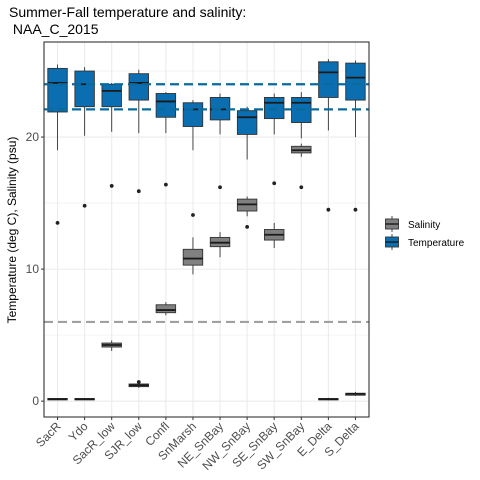 This screenshot has height=480, width=480. Describe the element at coordinates (57, 399) in the screenshot. I see `box-salinity-SacR` at that location.